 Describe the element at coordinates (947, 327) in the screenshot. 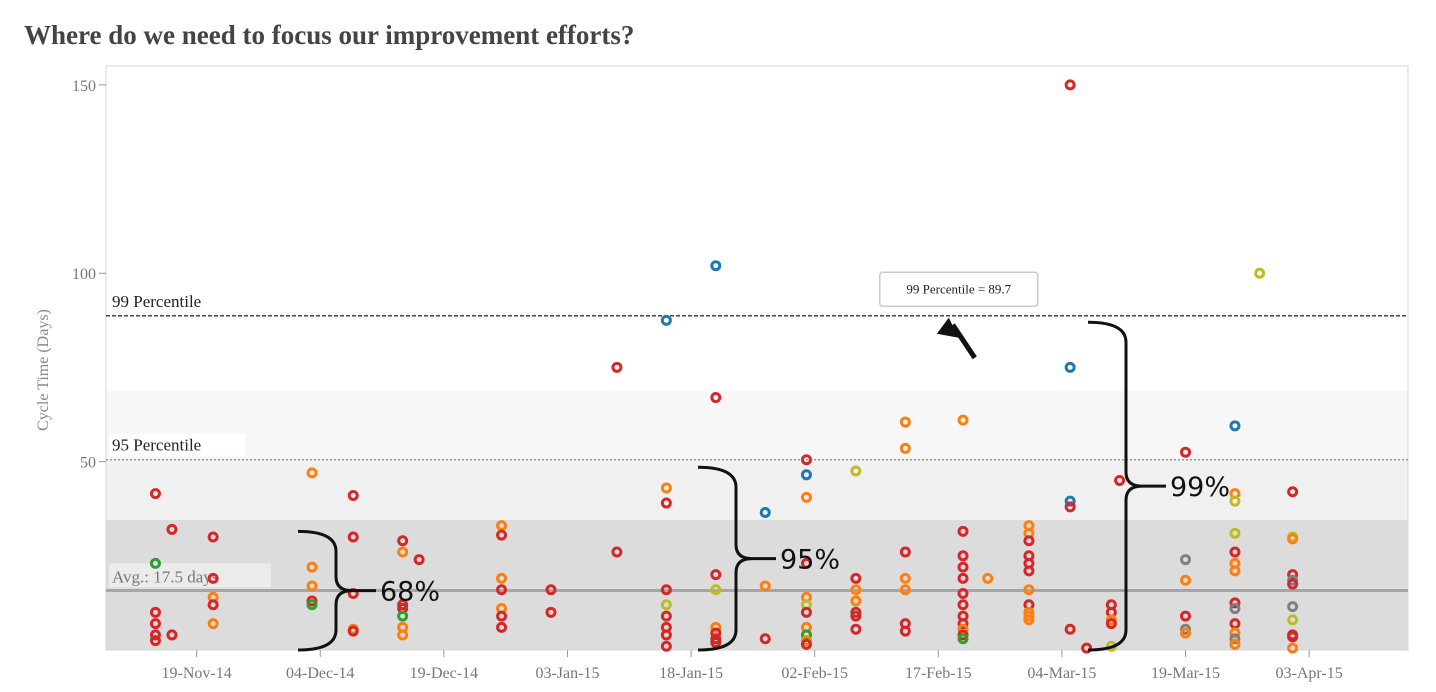

I see `arrow-head` at that location.